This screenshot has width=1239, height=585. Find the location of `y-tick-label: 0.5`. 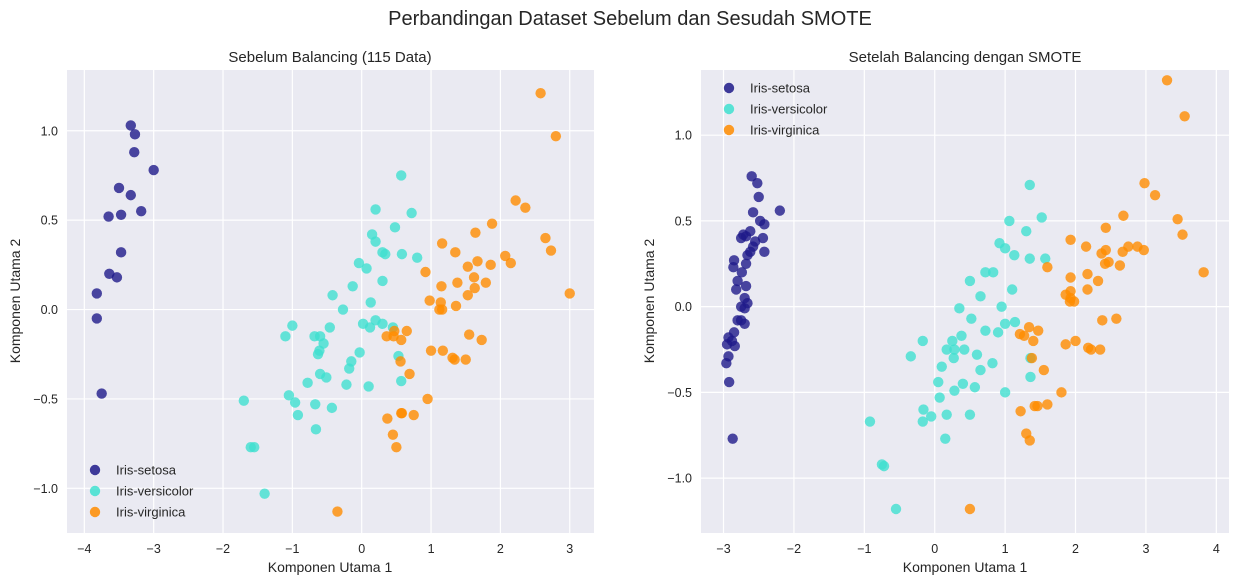

y-tick-label: 0.5 is located at coordinates (49, 221).